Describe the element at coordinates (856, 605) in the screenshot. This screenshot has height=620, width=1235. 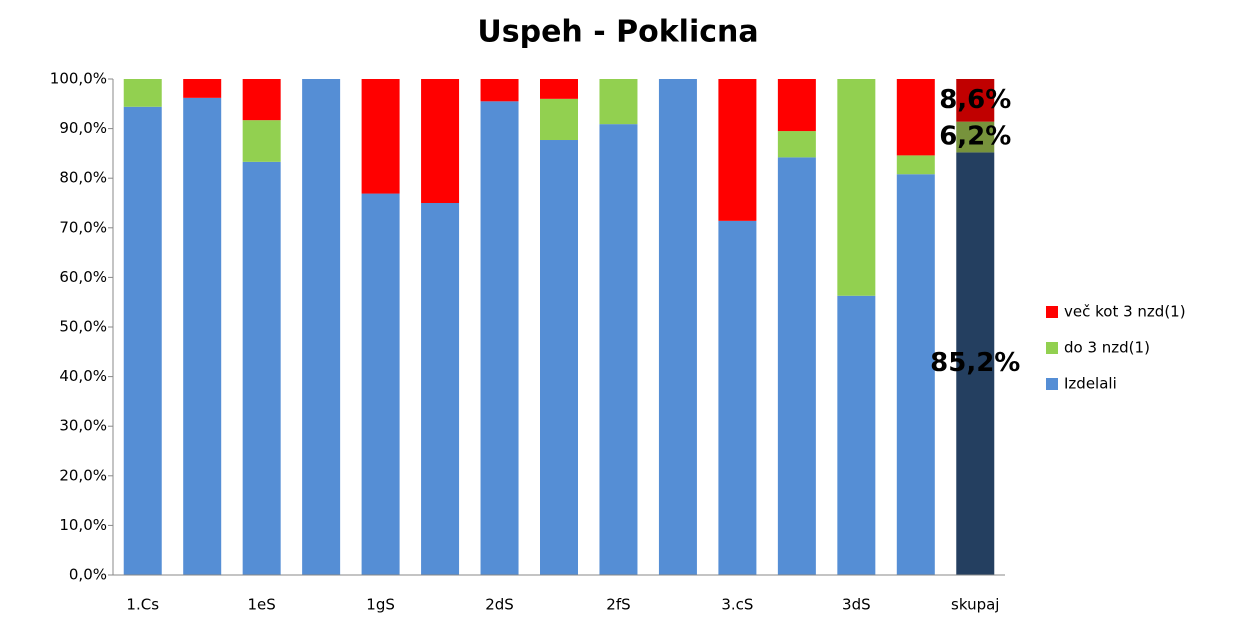
I see `x-tick-label: 3dS` at that location.